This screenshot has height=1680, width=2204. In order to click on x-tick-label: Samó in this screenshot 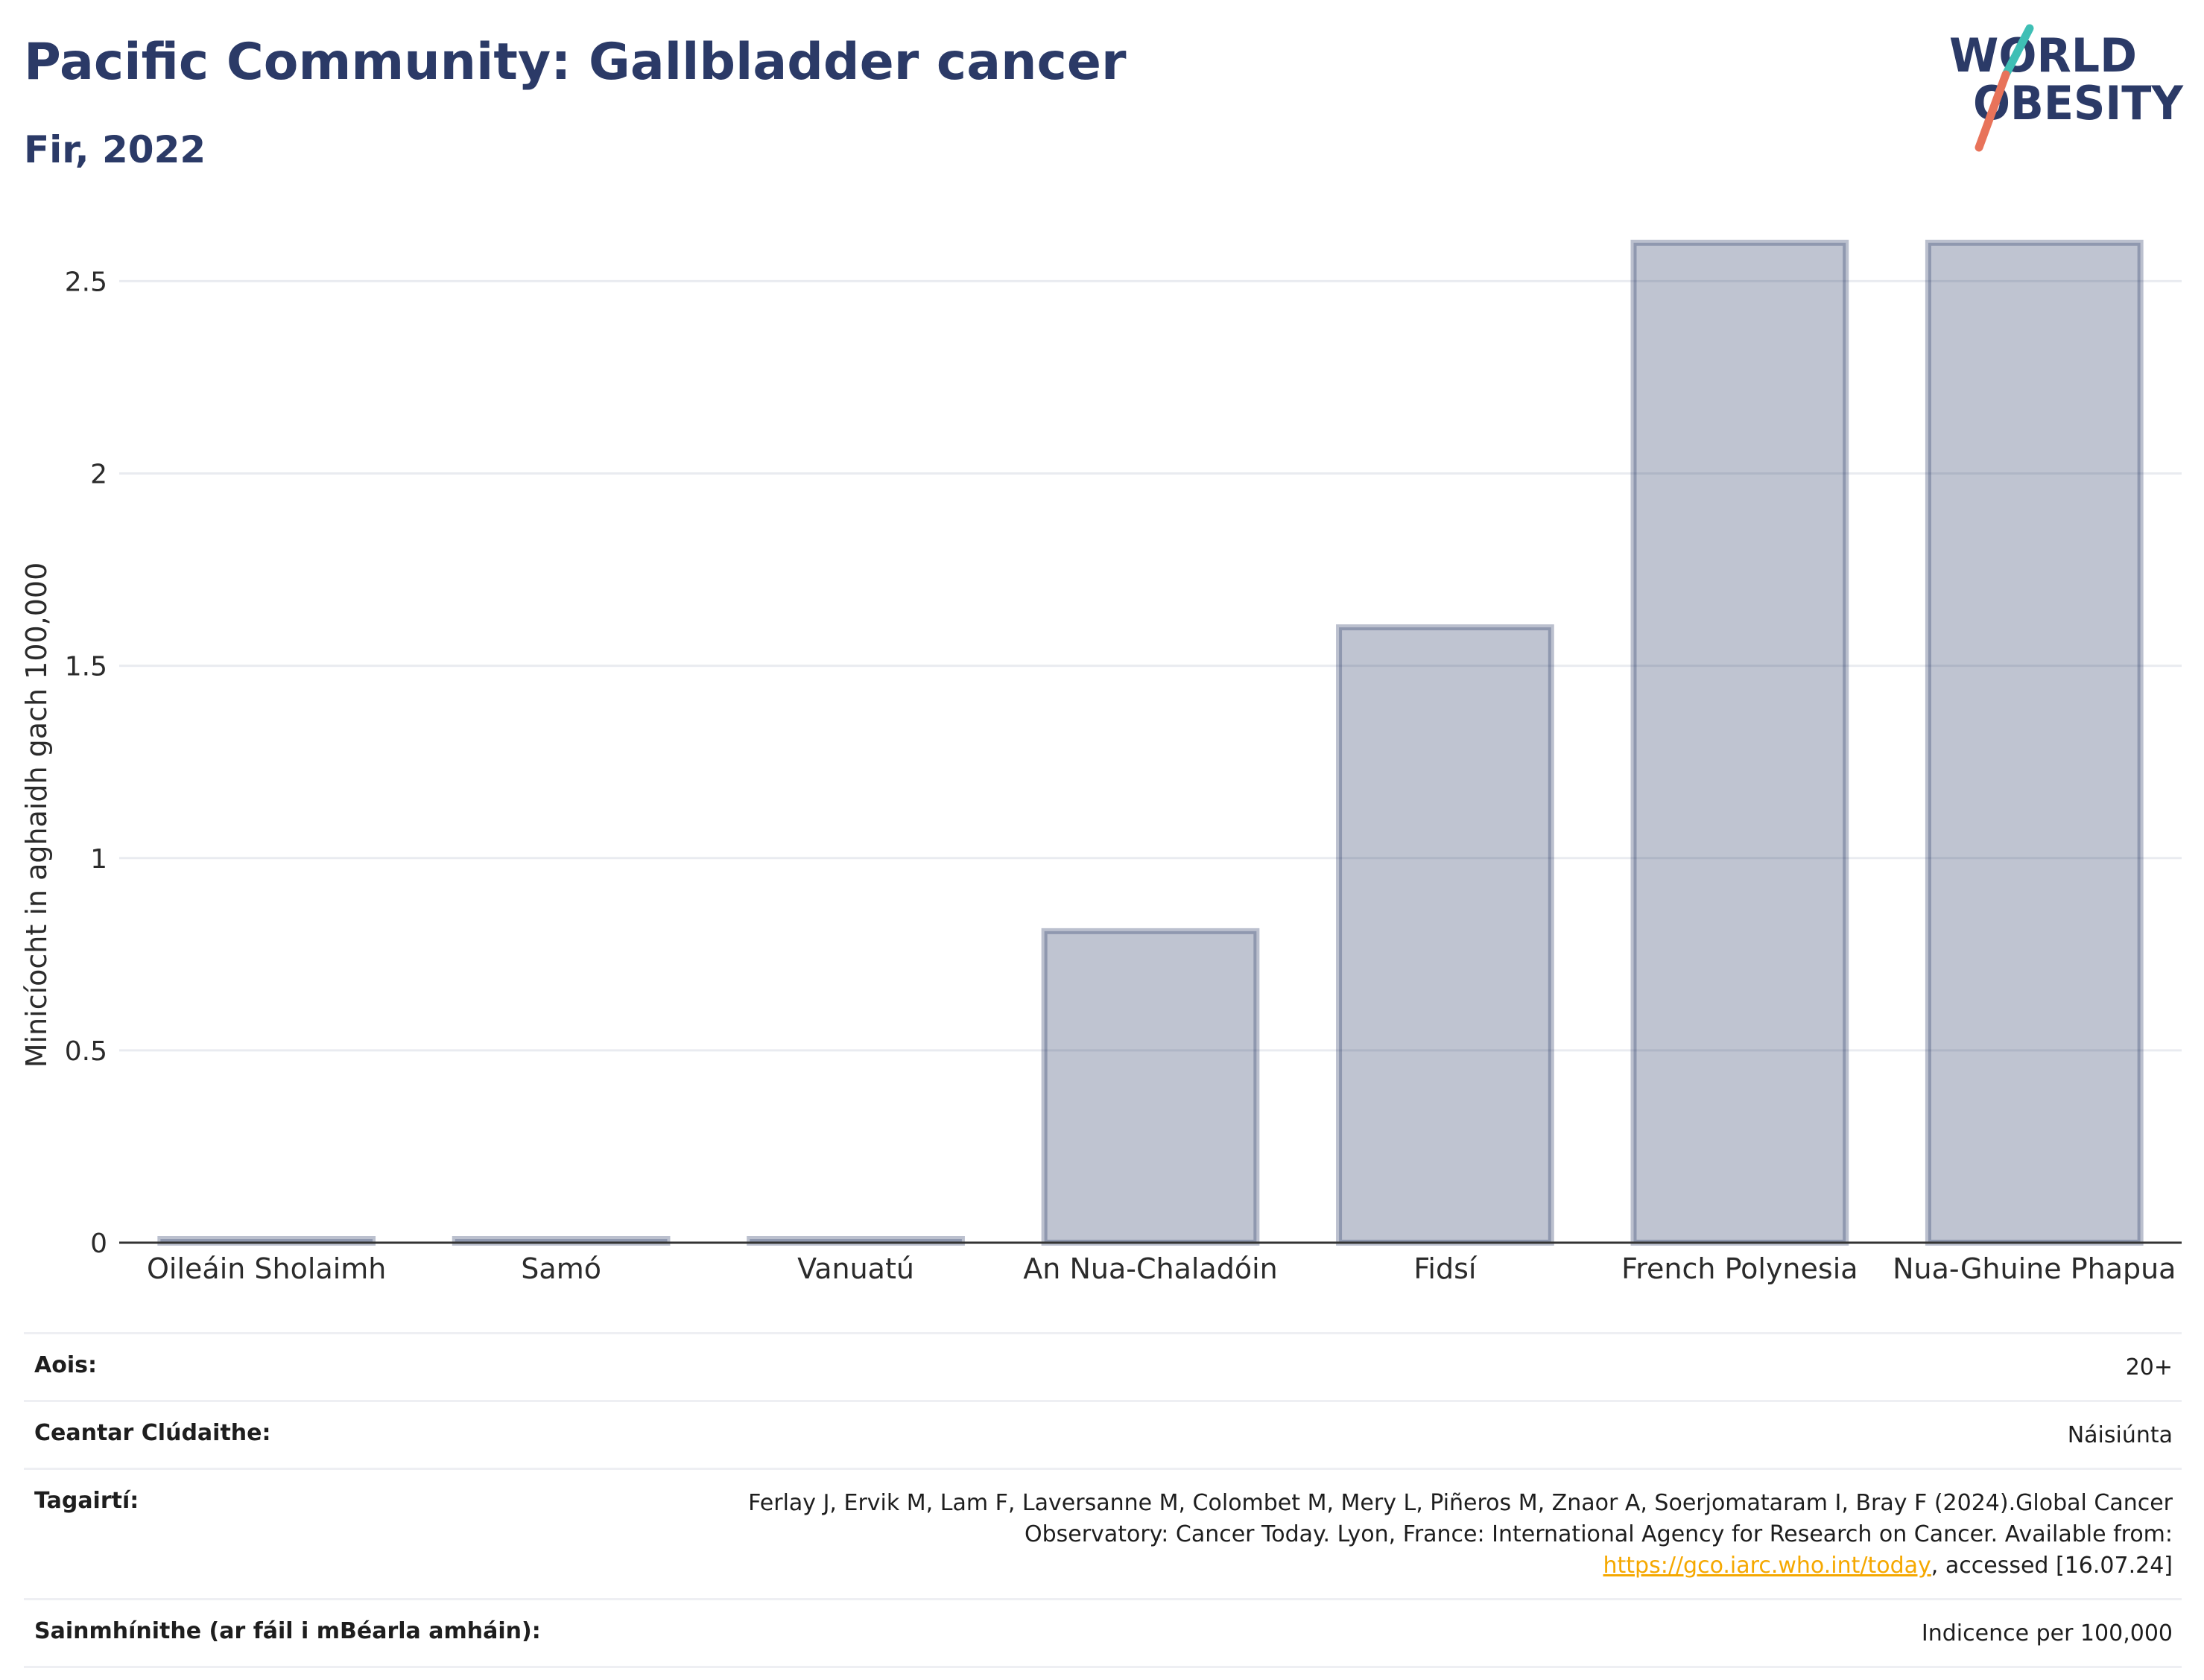, I will do `click(561, 1268)`.